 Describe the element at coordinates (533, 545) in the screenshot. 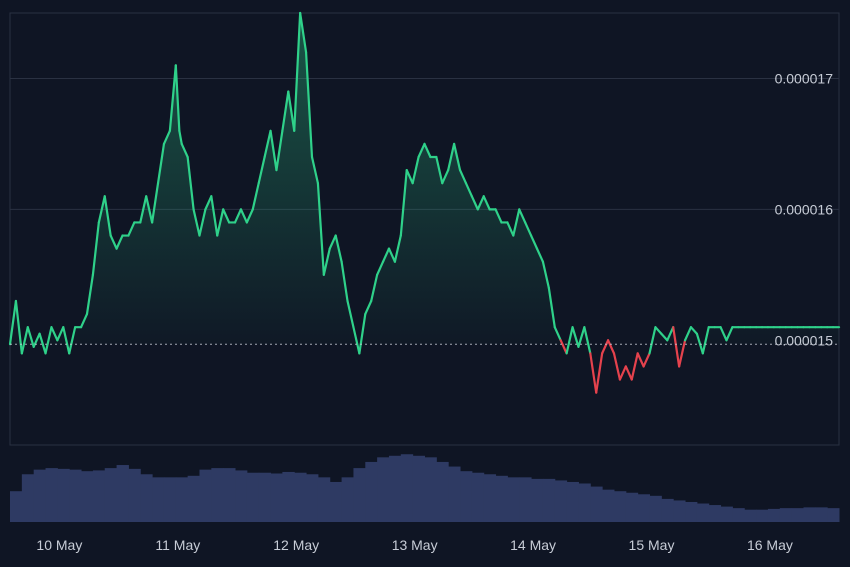

I see `x-tick-label: 14 May` at that location.